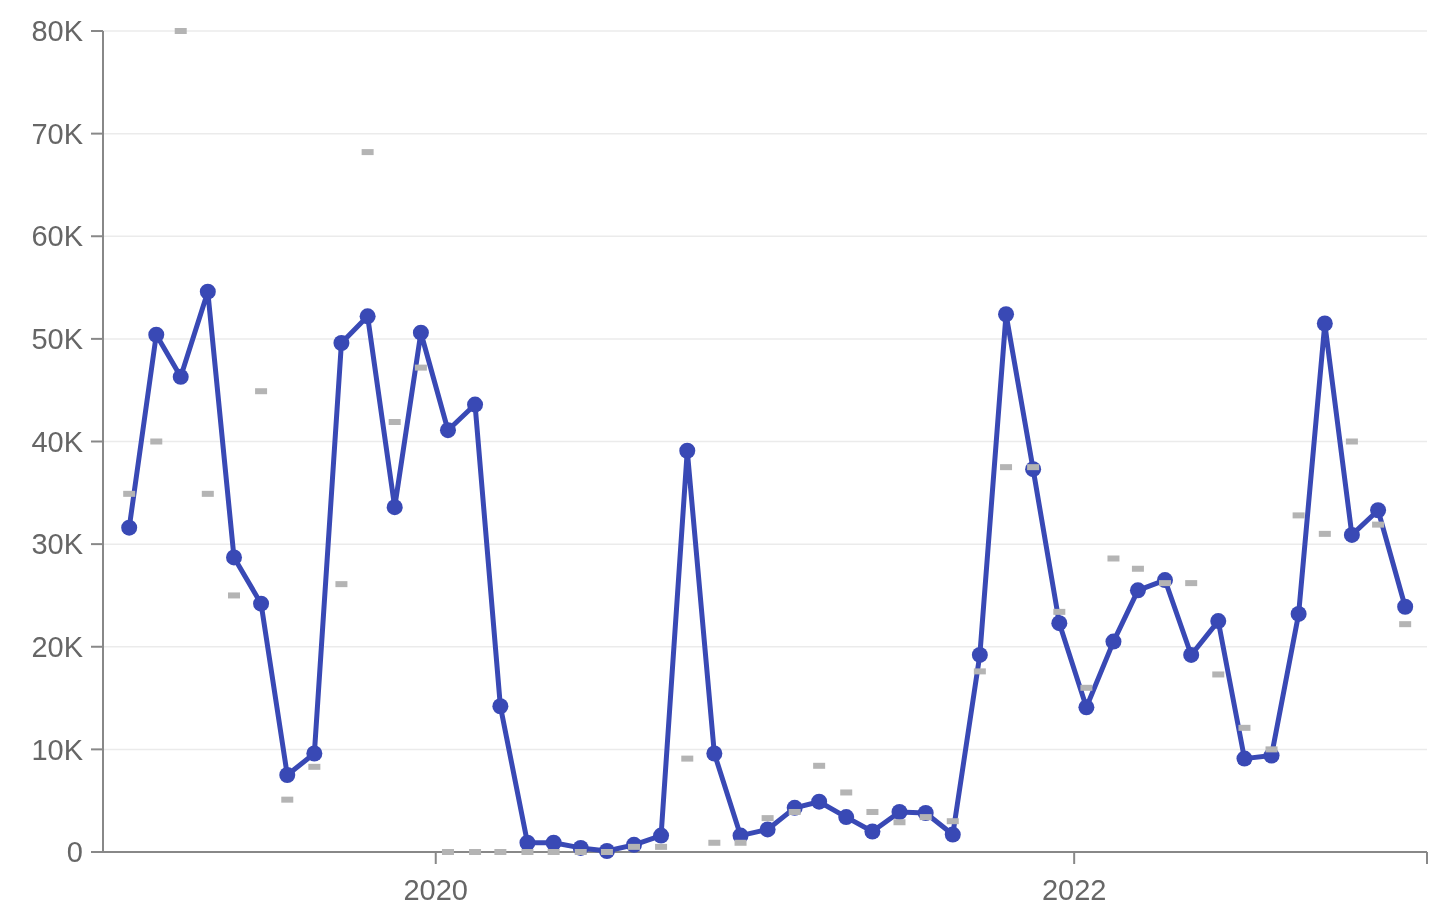 Image resolution: width=1434 pixels, height=916 pixels. I want to click on y-tick-label: 20K, so click(57, 646).